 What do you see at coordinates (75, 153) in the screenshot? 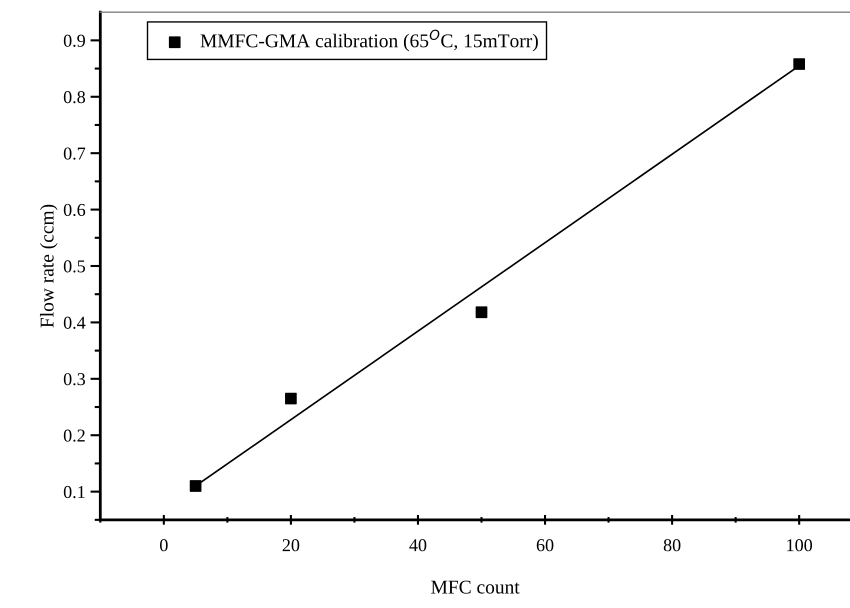
I see `y-tick-label: 0.7` at bounding box center [75, 153].